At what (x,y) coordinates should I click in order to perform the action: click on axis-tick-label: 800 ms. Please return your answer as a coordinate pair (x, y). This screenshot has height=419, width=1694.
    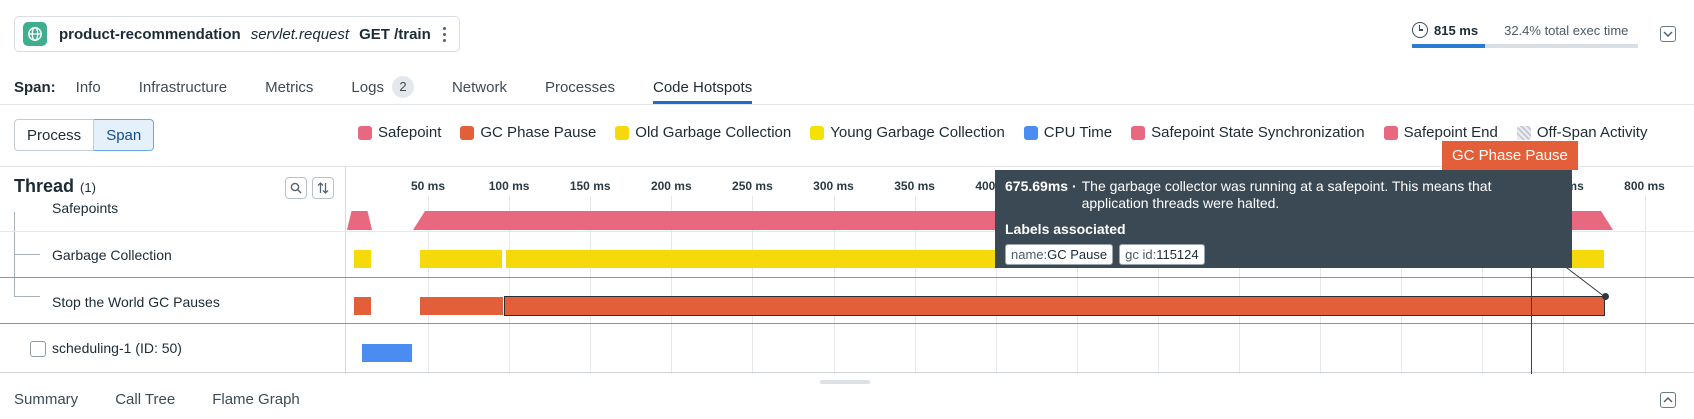
    Looking at the image, I should click on (1644, 186).